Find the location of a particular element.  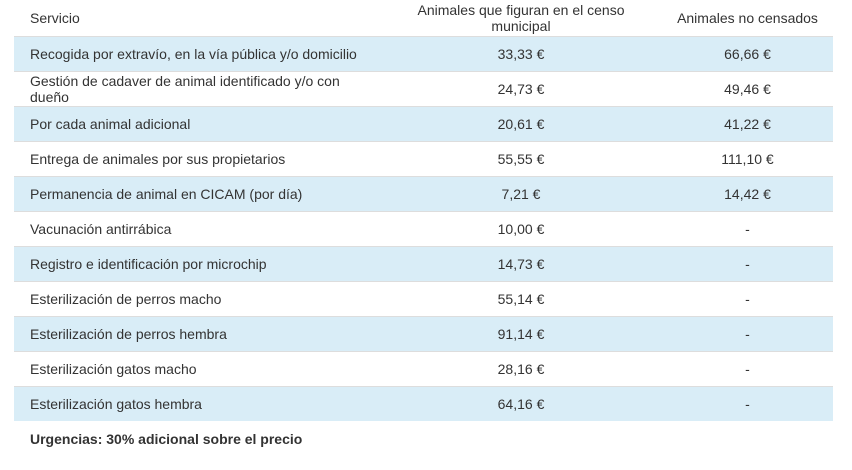

censused-price-cell: 7,21 € is located at coordinates (521, 194).